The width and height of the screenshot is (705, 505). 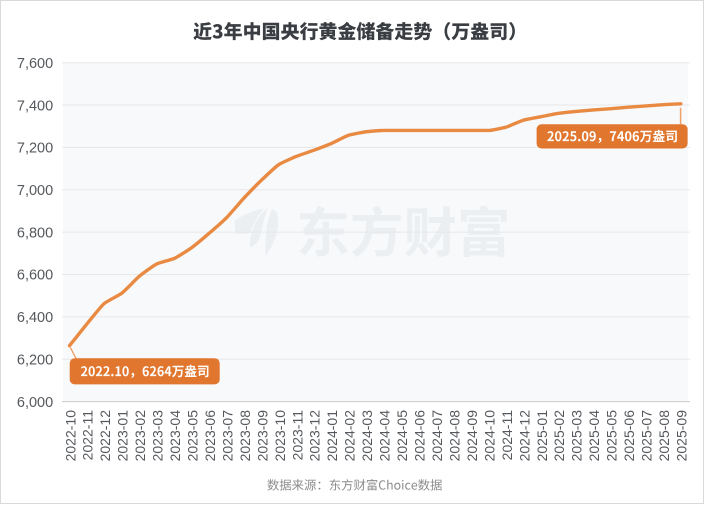 I want to click on svg-text: 2022-11, so click(x=88, y=435).